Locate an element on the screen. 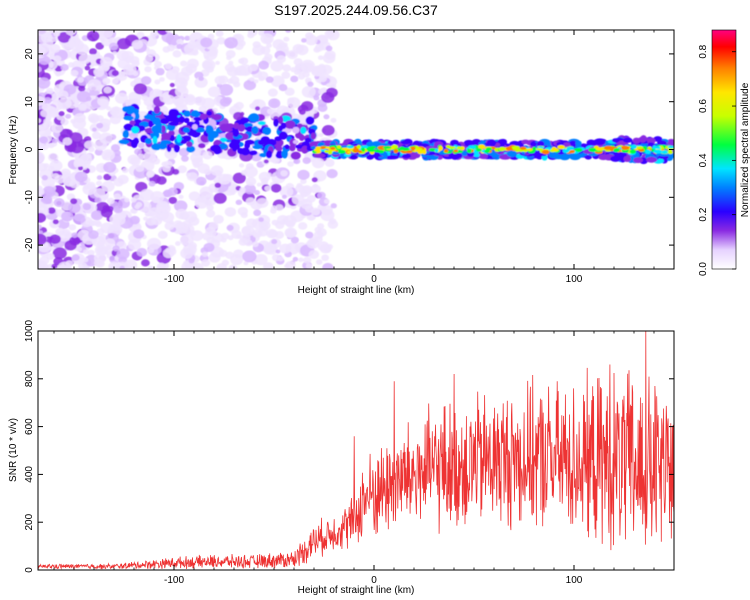 Image resolution: width=750 pixels, height=600 pixels. colorbar-ticks: 0.0 0.2 0.4 0.6 0.8 is located at coordinates (717, 160).